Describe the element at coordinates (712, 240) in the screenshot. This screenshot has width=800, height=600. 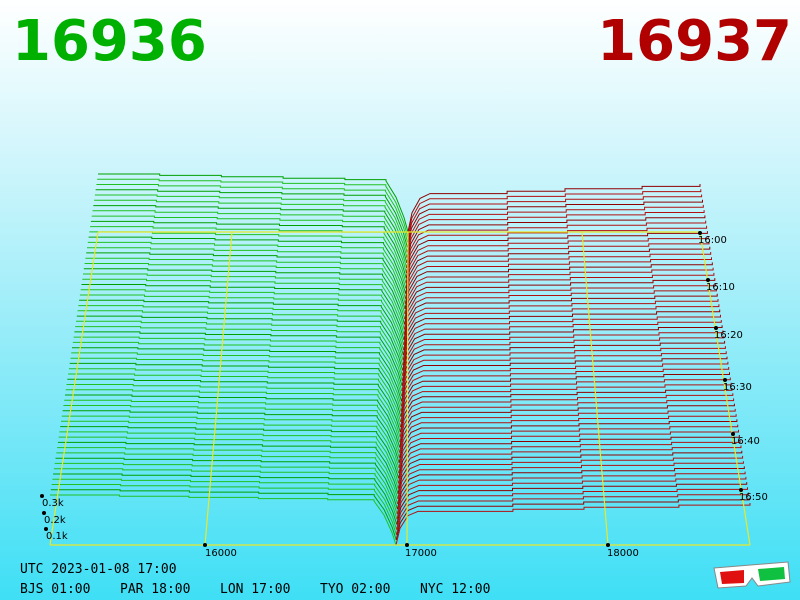
I see `time-label: 16:00` at that location.